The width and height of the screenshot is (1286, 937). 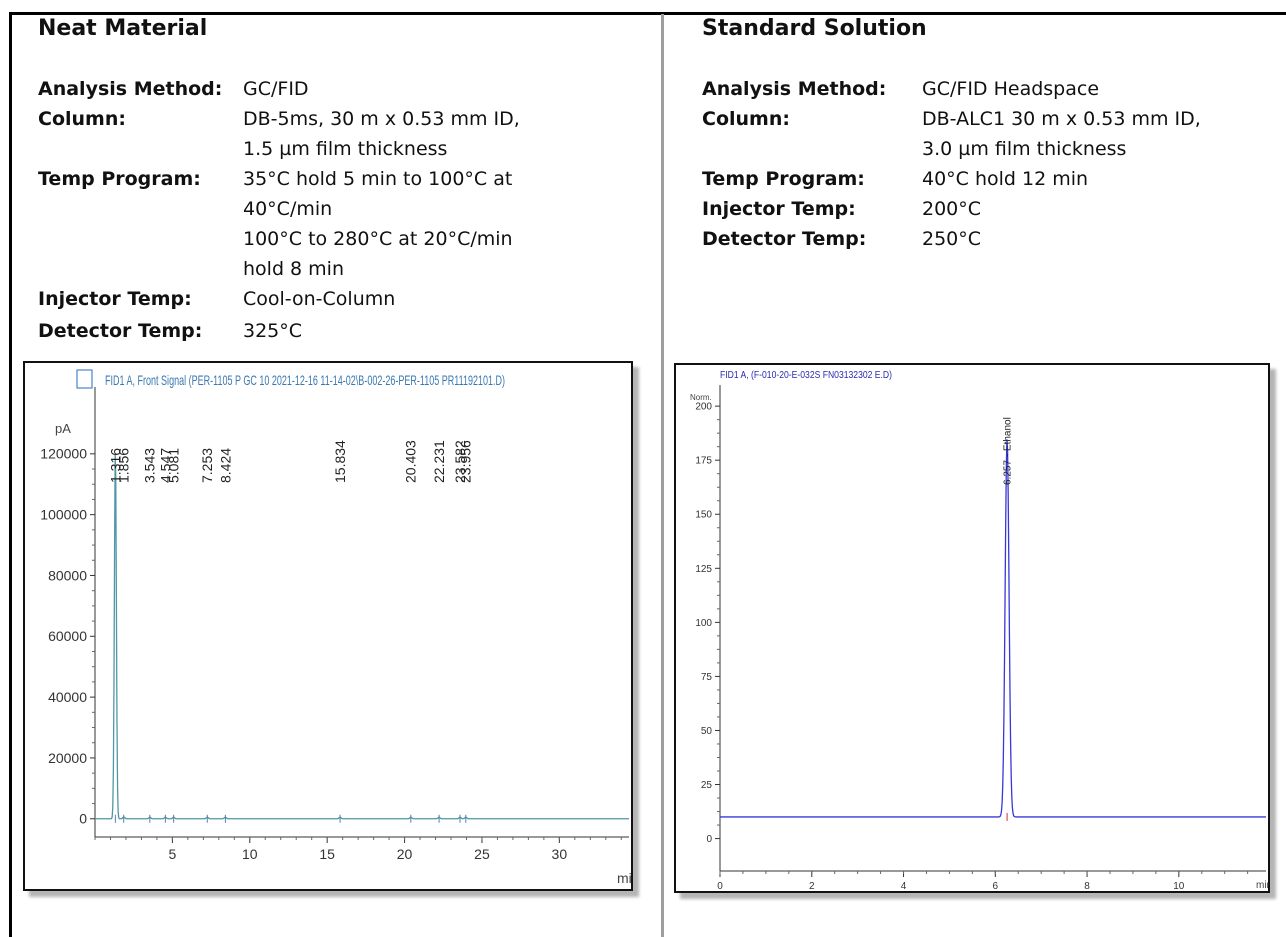 What do you see at coordinates (83, 819) in the screenshot?
I see `chart1-y-tick-label-0: 0` at bounding box center [83, 819].